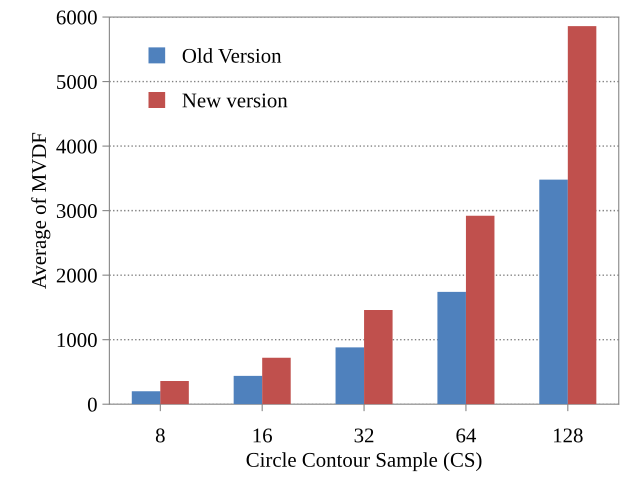 This screenshot has width=625, height=487. I want to click on y-tick-label: 3000, so click(76, 211).